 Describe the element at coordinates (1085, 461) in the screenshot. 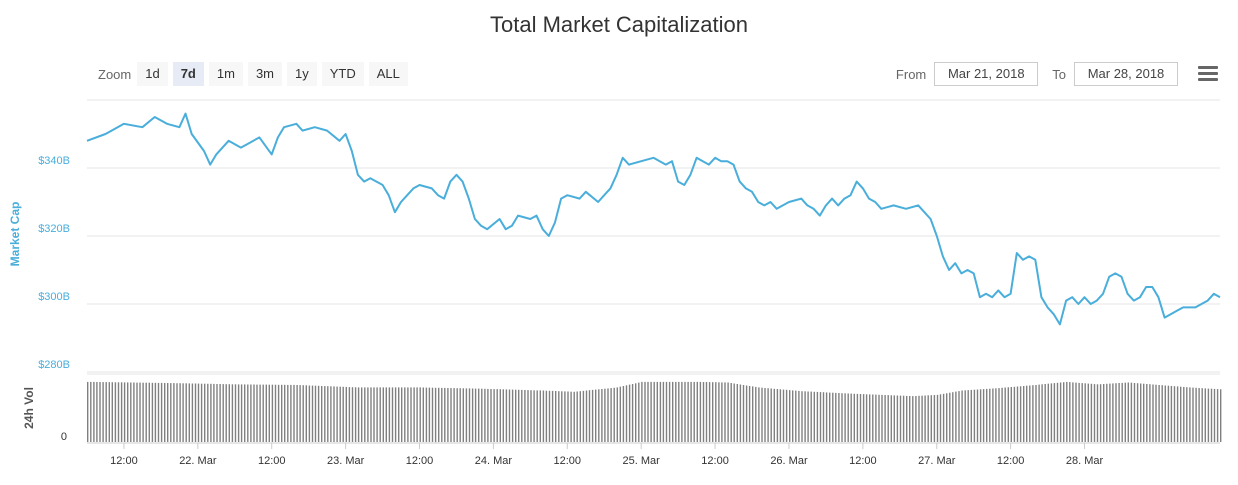

I see `x-tick-label: 28. Mar` at that location.